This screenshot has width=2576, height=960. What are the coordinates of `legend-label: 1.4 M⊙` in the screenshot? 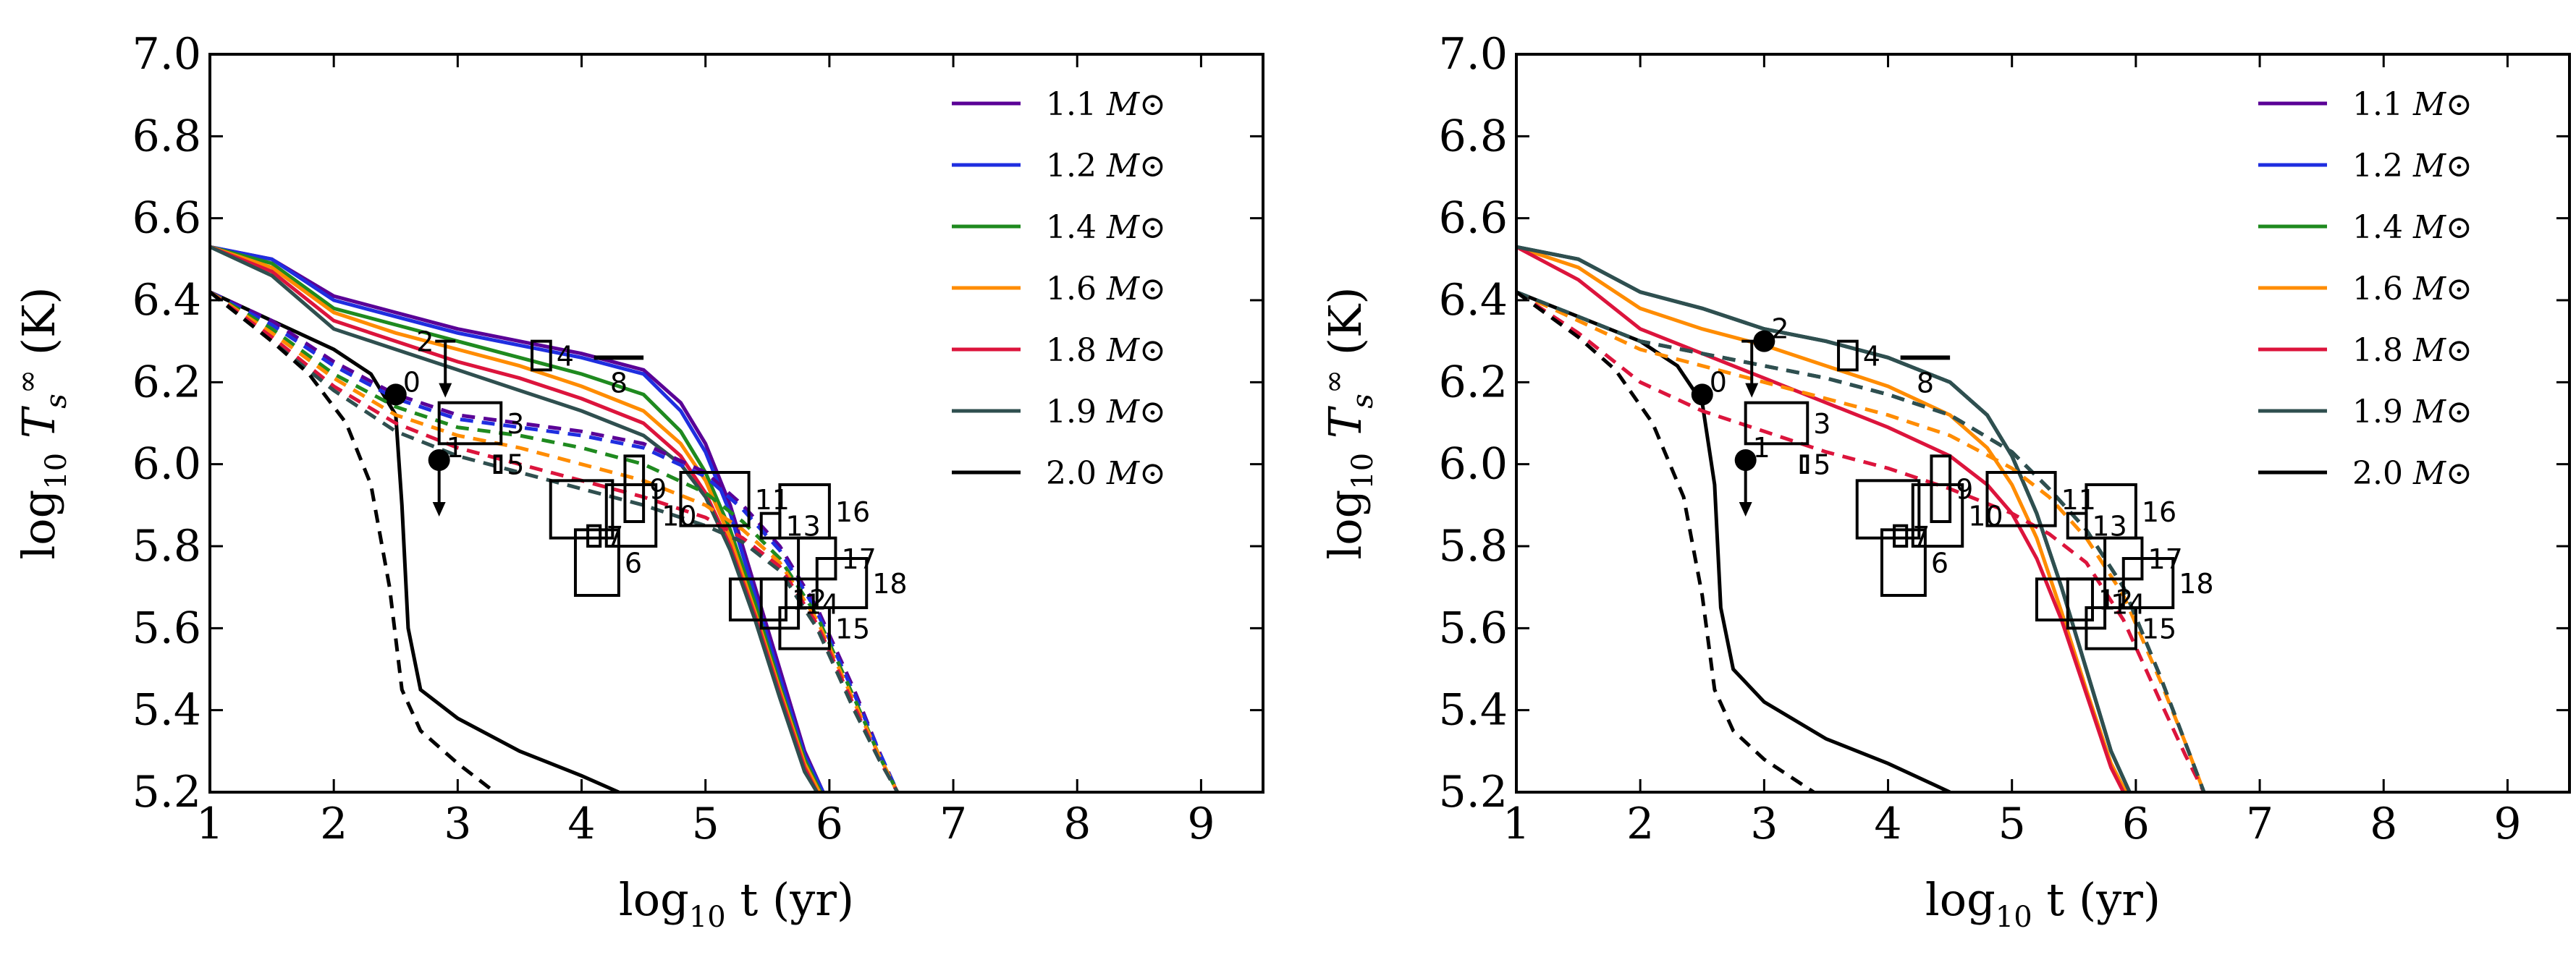 It's located at (2412, 228).